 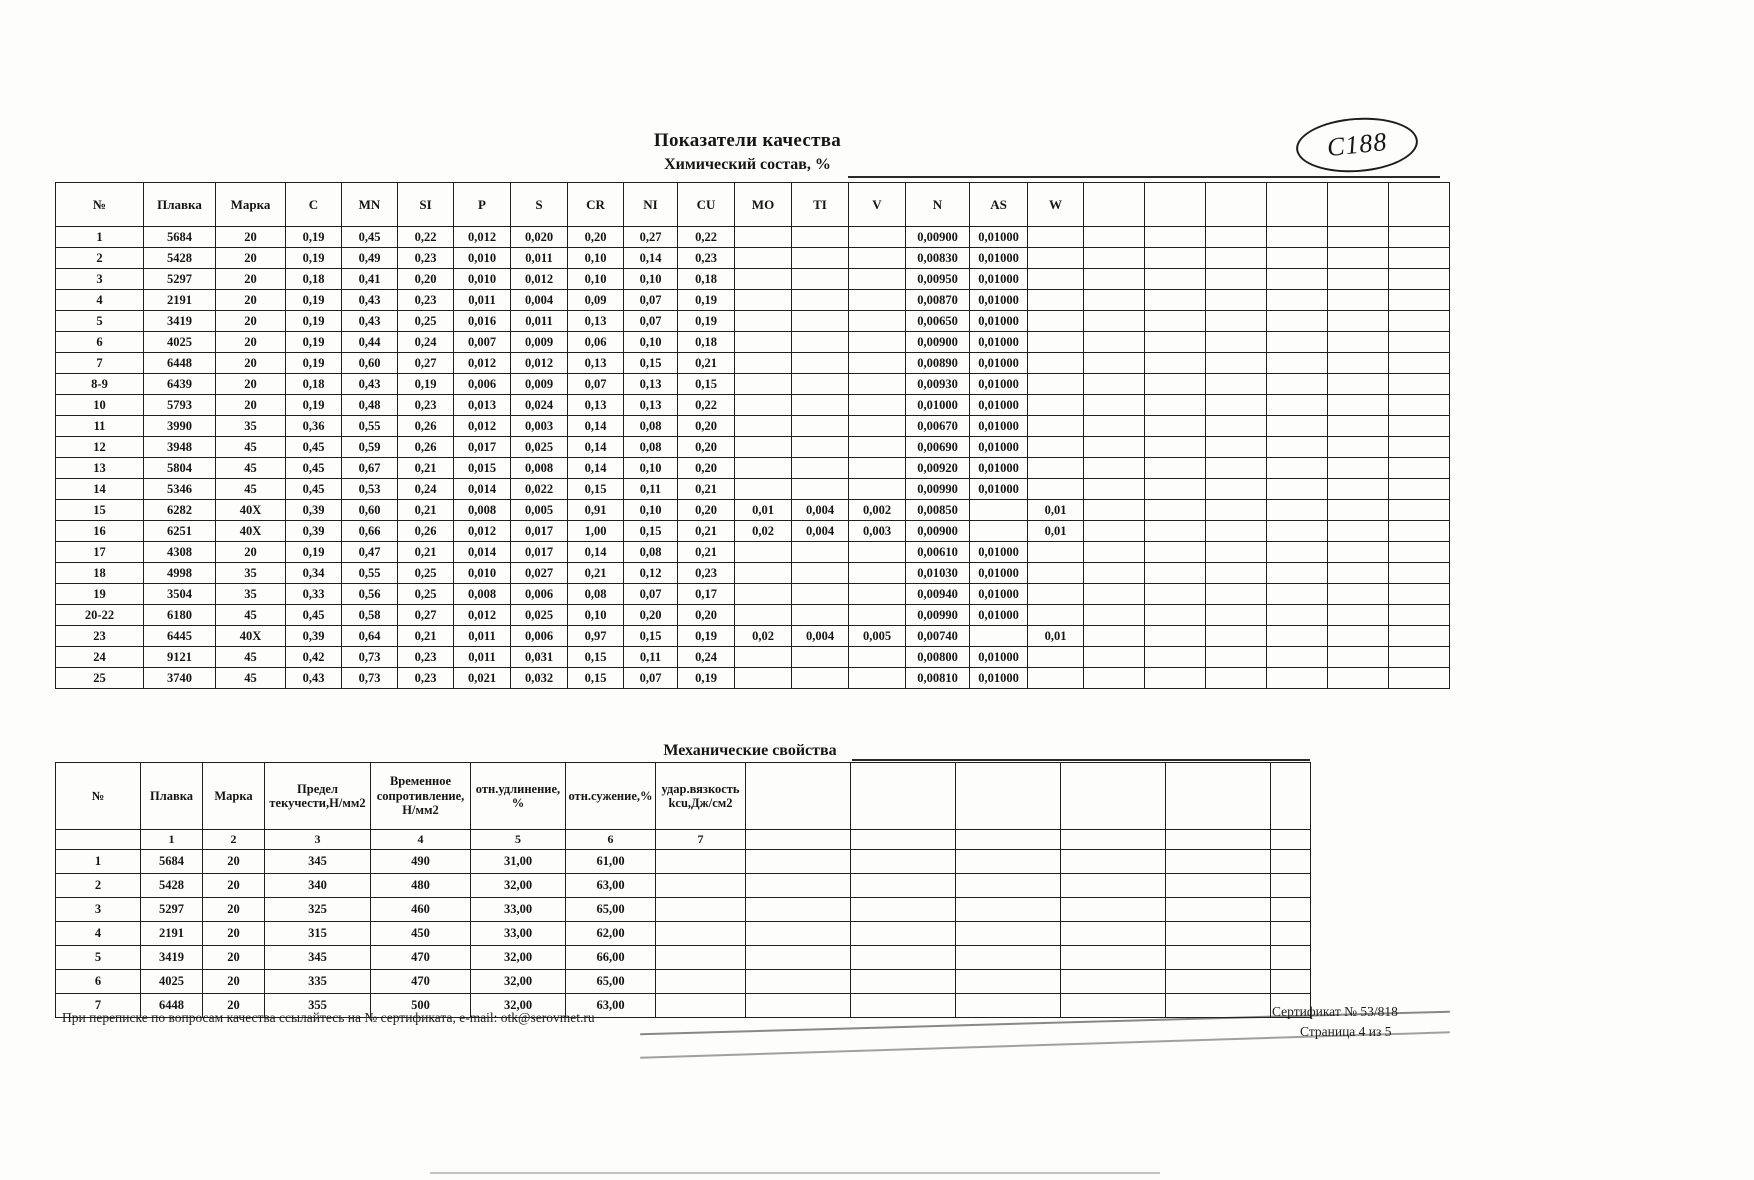 What do you see at coordinates (233, 796) in the screenshot?
I see `column-header: Марка` at bounding box center [233, 796].